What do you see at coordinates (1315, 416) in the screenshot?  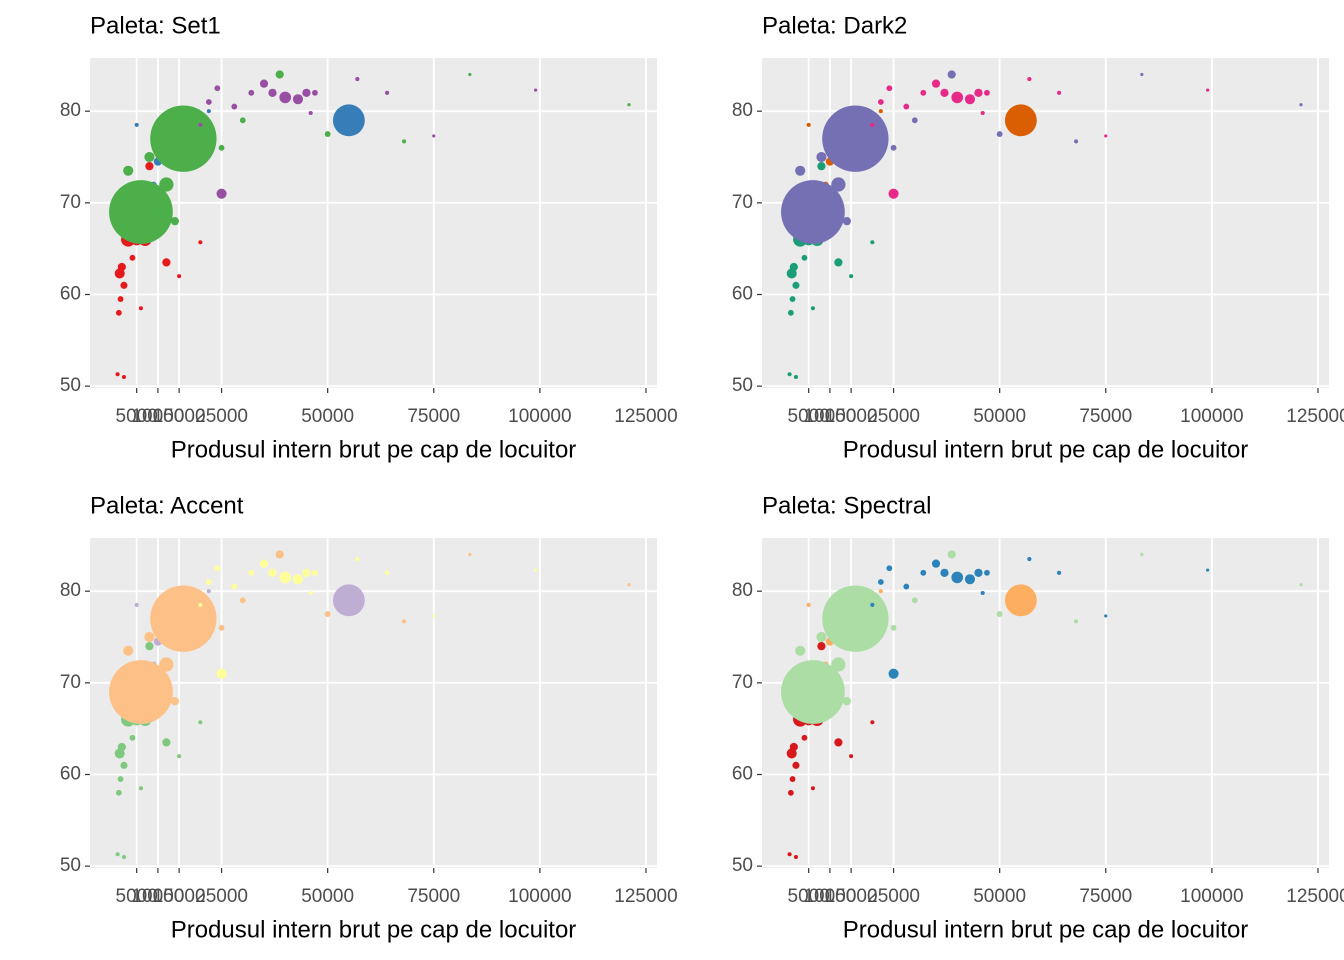 I see `x-tick-label: 125000` at bounding box center [1315, 416].